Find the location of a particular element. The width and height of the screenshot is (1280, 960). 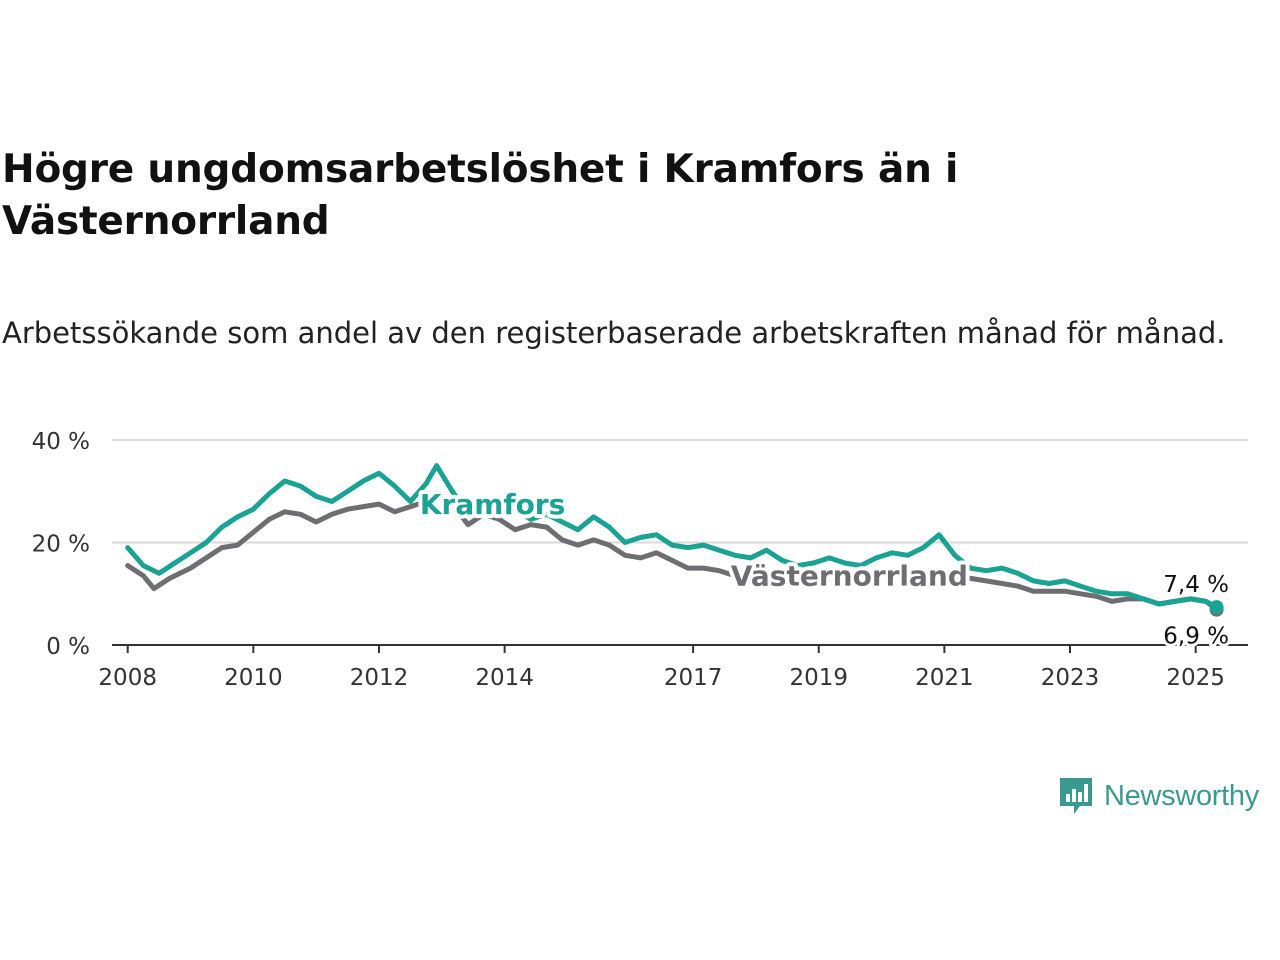

x-tick-label: 2021 is located at coordinates (944, 678).